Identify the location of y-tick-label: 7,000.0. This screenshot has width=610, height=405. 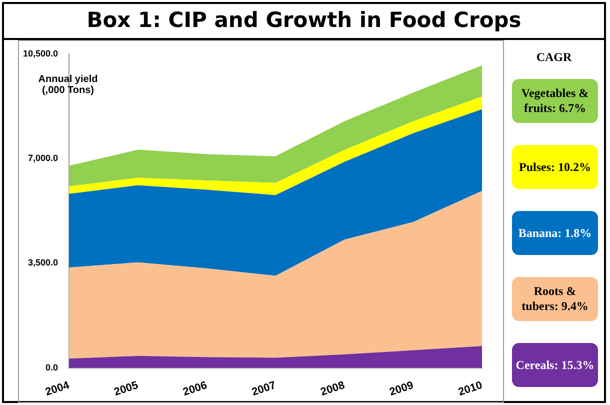
(43, 158).